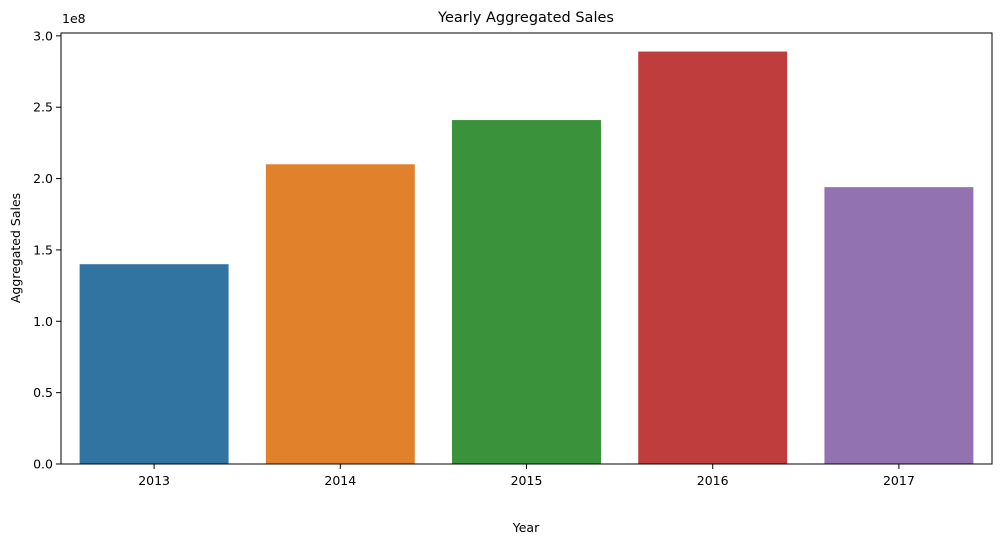 The image size is (1001, 545). Describe the element at coordinates (525, 18) in the screenshot. I see `chart-title: Yearly Aggregated Sales` at that location.